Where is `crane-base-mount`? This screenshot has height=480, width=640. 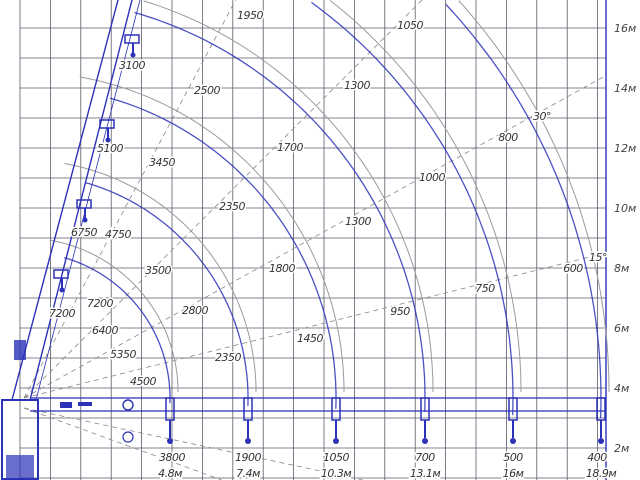 crane-base-mount is located at coordinates (20, 467).